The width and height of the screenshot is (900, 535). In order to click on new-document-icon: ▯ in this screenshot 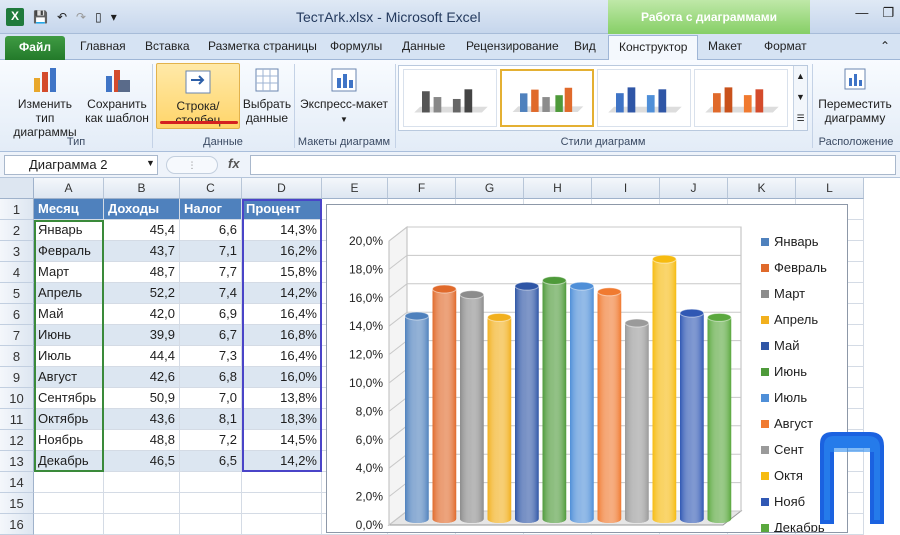, I will do `click(98, 17)`.